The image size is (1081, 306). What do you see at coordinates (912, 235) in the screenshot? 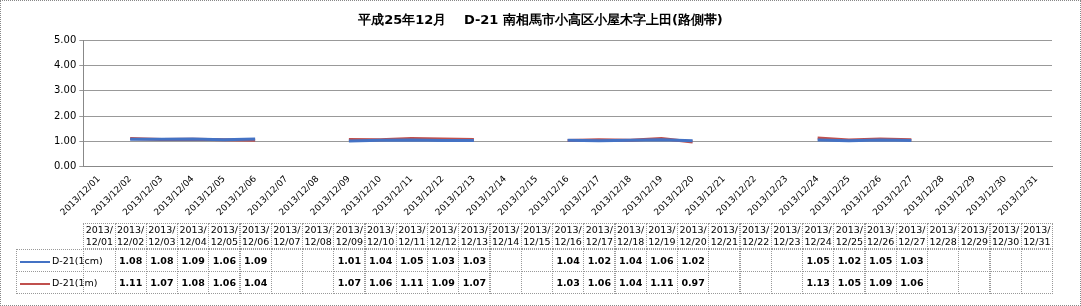
I see `category-label: 2013/12/27` at bounding box center [912, 235].